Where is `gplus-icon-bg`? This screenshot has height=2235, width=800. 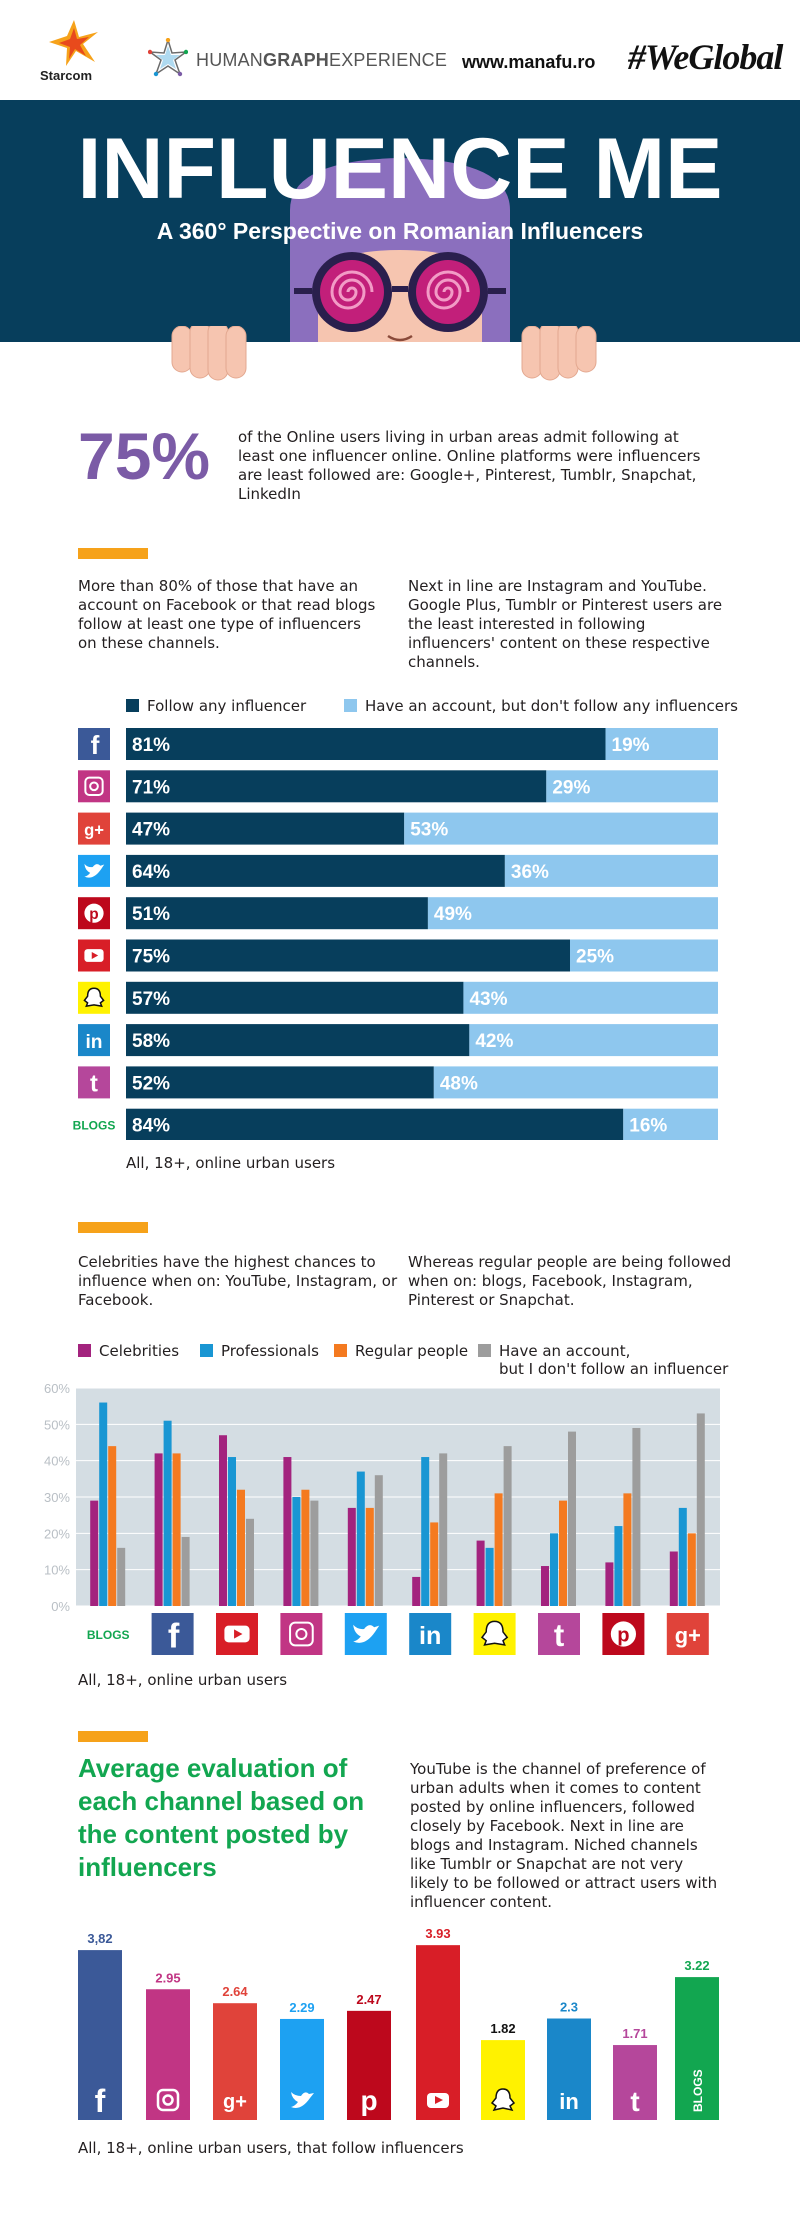
gplus-icon-bg is located at coordinates (687, 1634).